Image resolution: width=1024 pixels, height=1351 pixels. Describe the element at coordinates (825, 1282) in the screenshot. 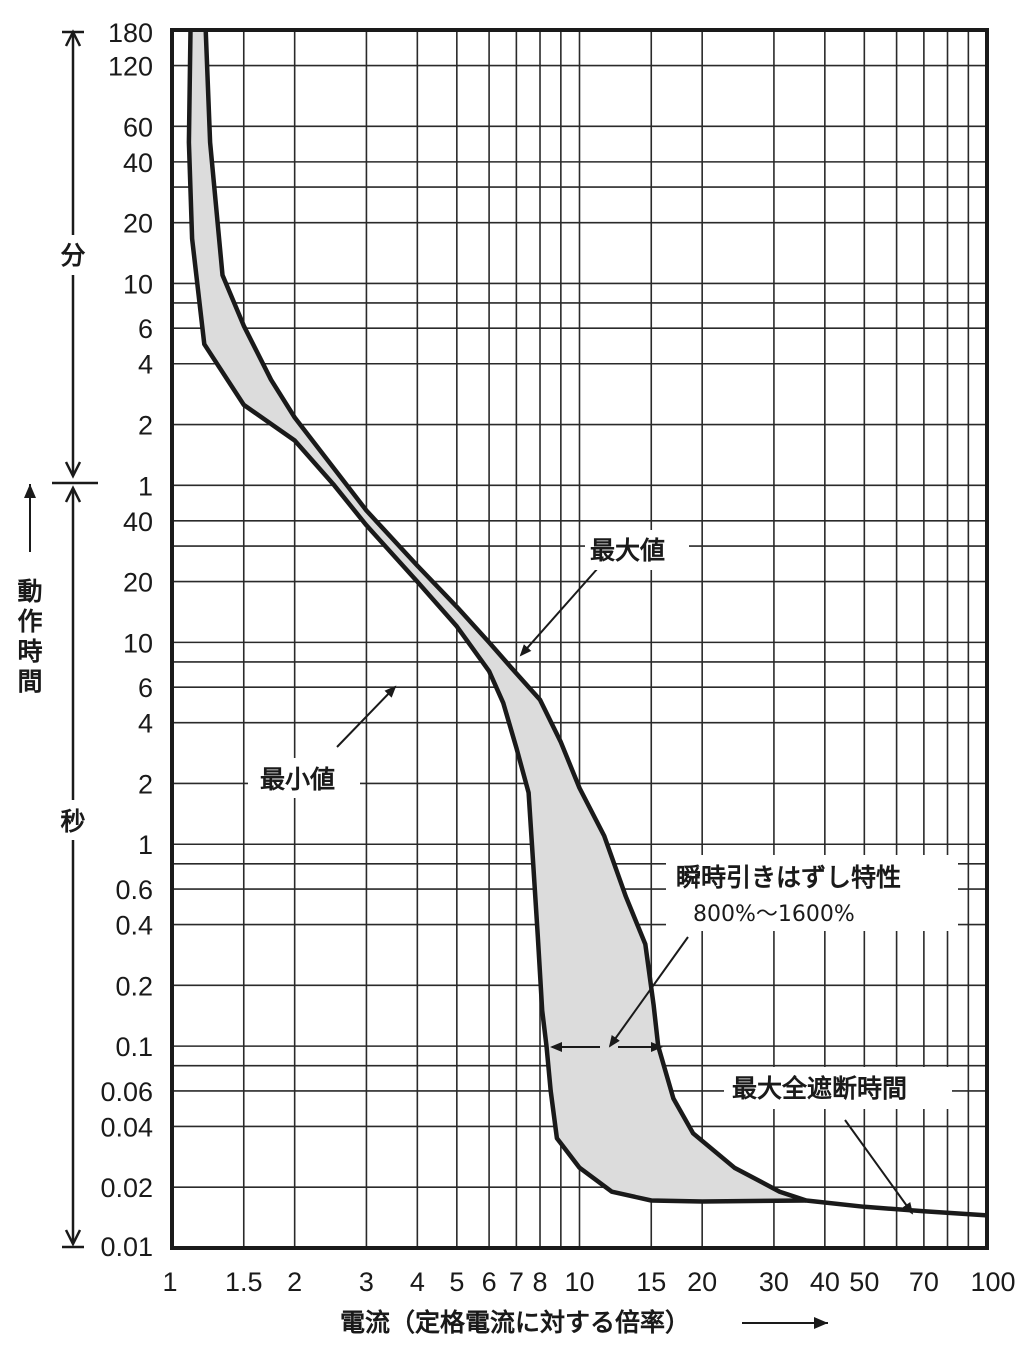

I see `x-tick-label: 40` at that location.